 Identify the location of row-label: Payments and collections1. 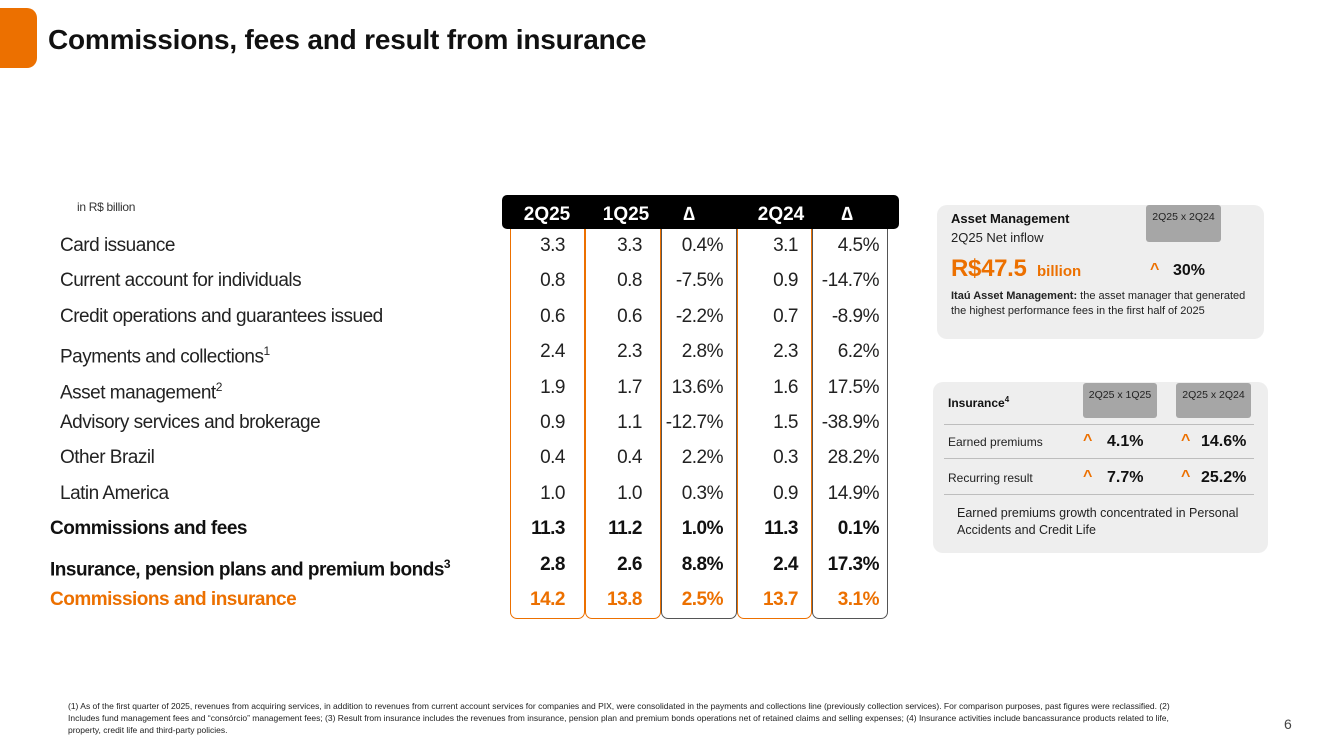
(165, 351).